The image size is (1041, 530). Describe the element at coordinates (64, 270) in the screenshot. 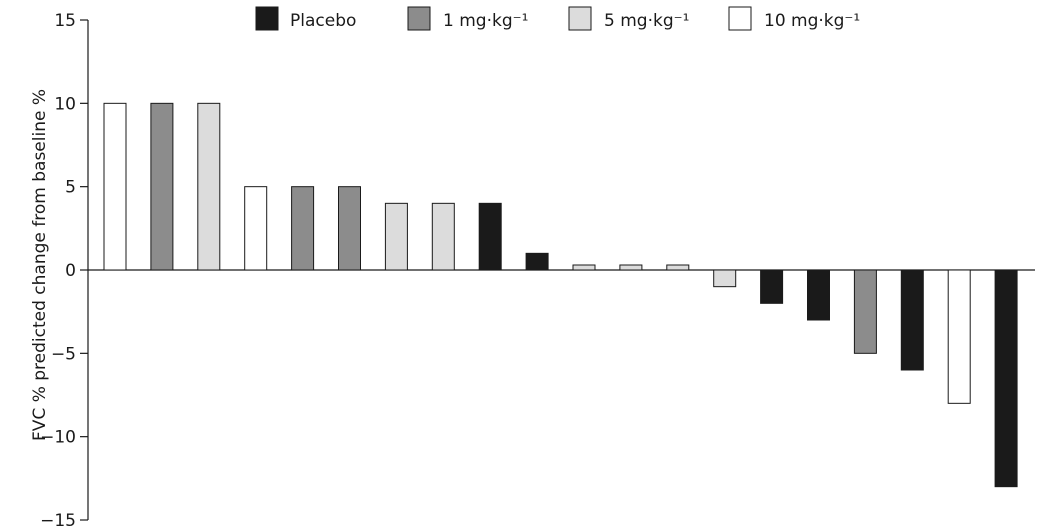

I see `y-ticks: 15 10 5 0 −5 −10 −15` at that location.